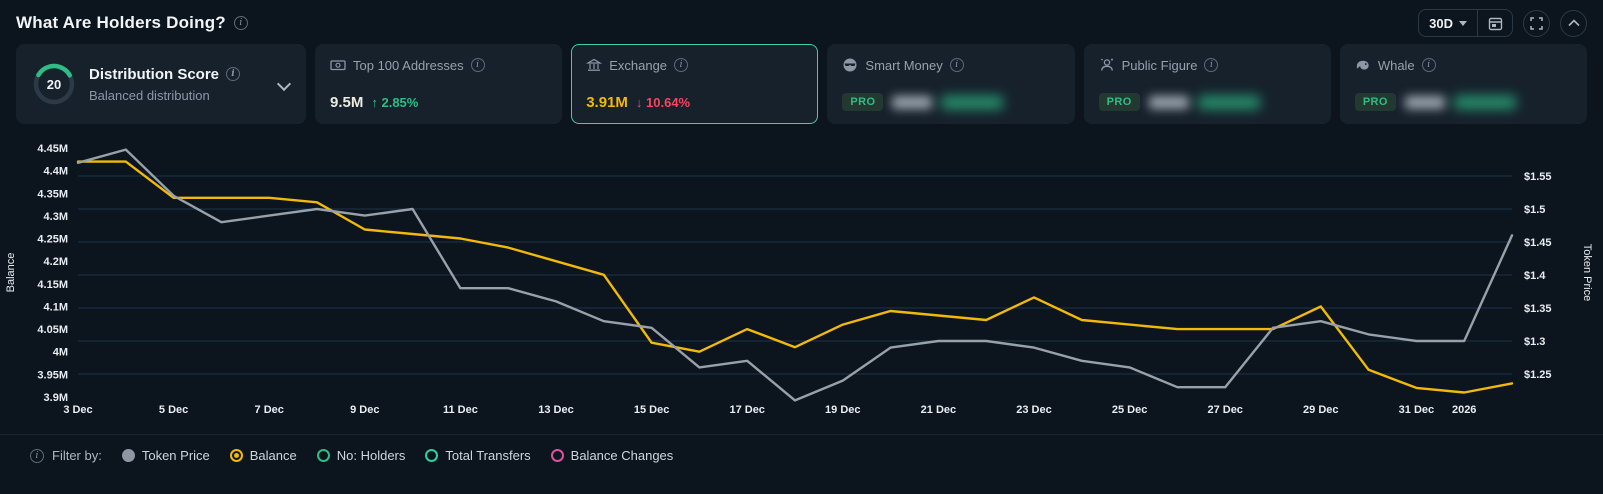  I want to click on svg-text: 27 Dec, so click(1224, 410).